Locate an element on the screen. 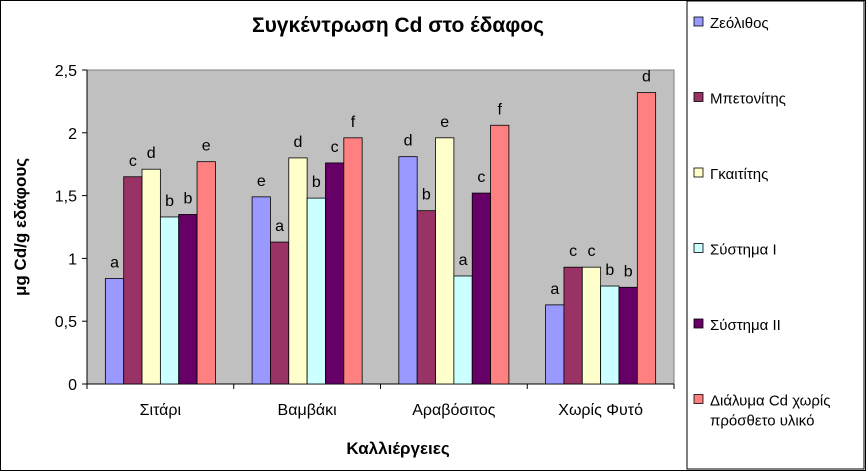  x-axis: Σιτάρι Βαμβάκι Αραβόσιτος Χωρίς Φυτό is located at coordinates (380, 401).